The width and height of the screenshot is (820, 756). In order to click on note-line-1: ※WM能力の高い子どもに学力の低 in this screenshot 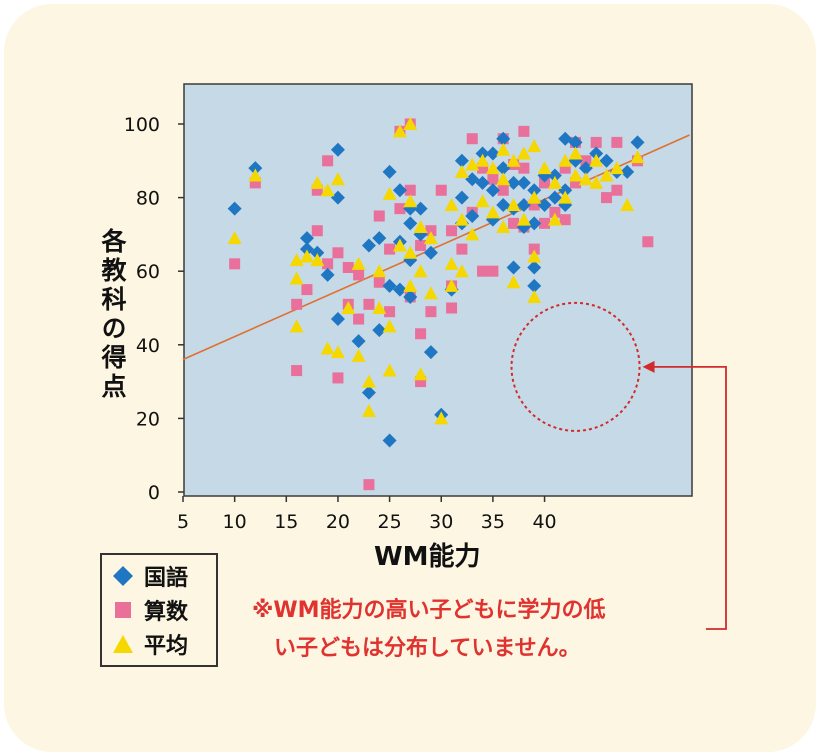, I will do `click(429, 610)`.